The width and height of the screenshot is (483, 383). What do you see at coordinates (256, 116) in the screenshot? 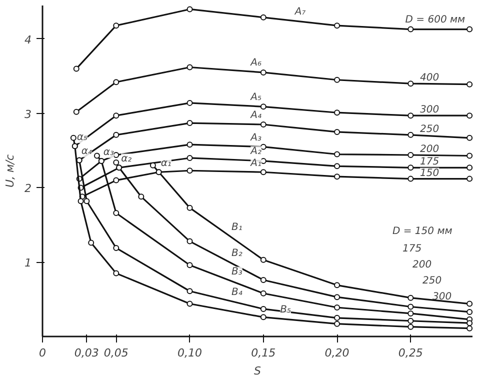
I see `annotation: A₄` at bounding box center [256, 116].